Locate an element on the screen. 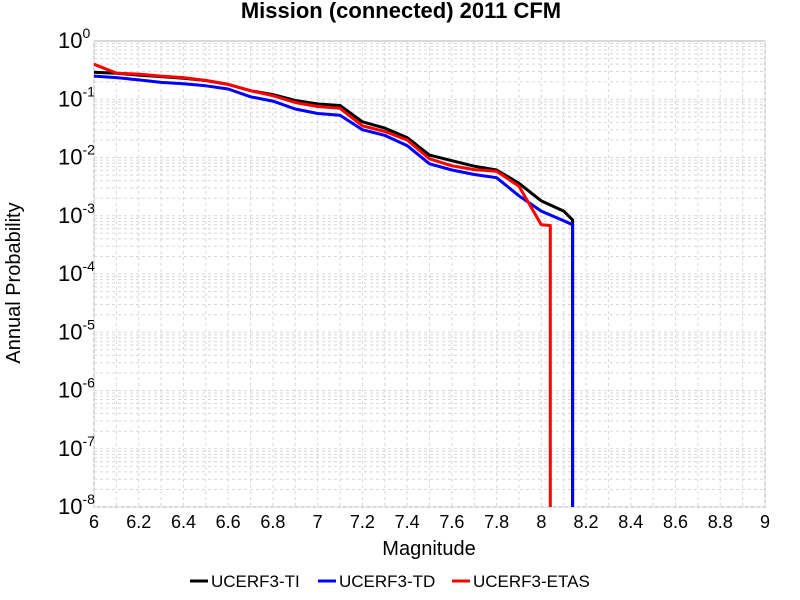 Image resolution: width=800 pixels, height=600 pixels. x-tick-label: 7.2 is located at coordinates (362, 522).